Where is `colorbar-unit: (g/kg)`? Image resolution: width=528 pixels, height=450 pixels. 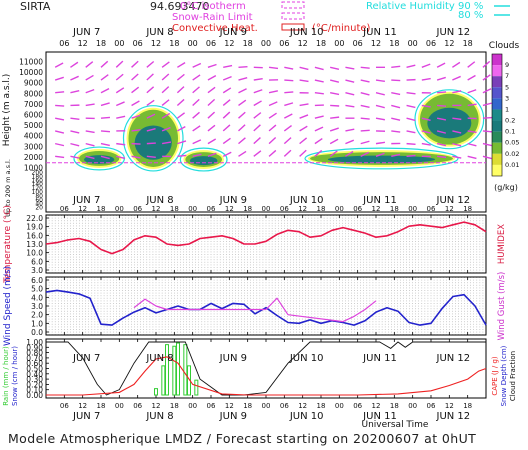
colorbar-unit: (g/kg) is located at coordinates (506, 187).